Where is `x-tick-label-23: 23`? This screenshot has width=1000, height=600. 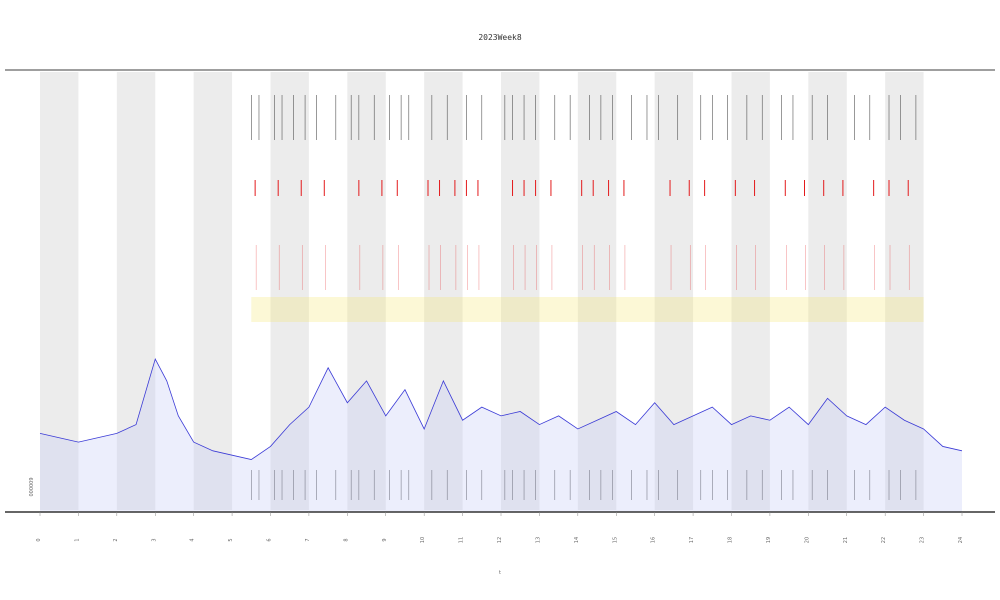
x-tick-label-23: 23 is located at coordinates (923, 540).